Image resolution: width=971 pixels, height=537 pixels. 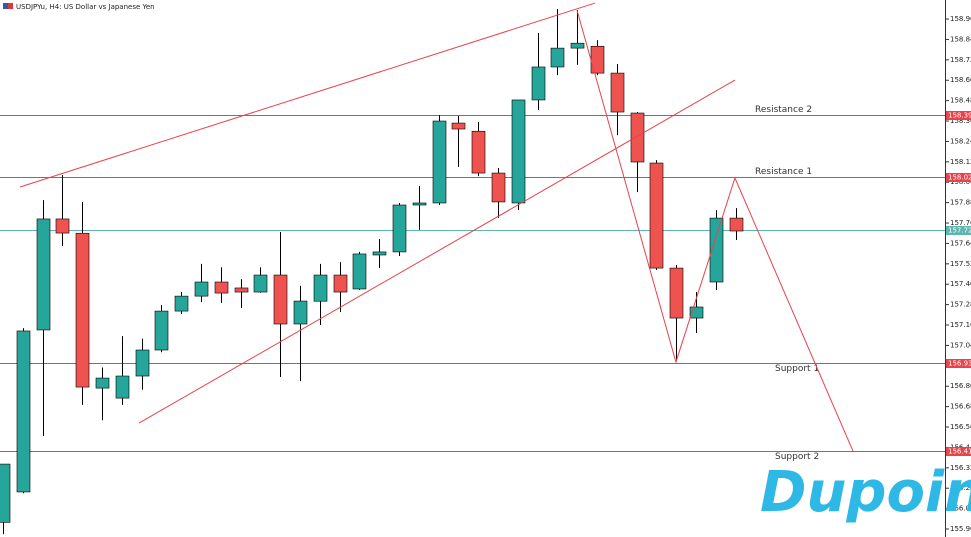 What do you see at coordinates (960, 529) in the screenshot?
I see `y-tick-label: 155.960` at bounding box center [960, 529].